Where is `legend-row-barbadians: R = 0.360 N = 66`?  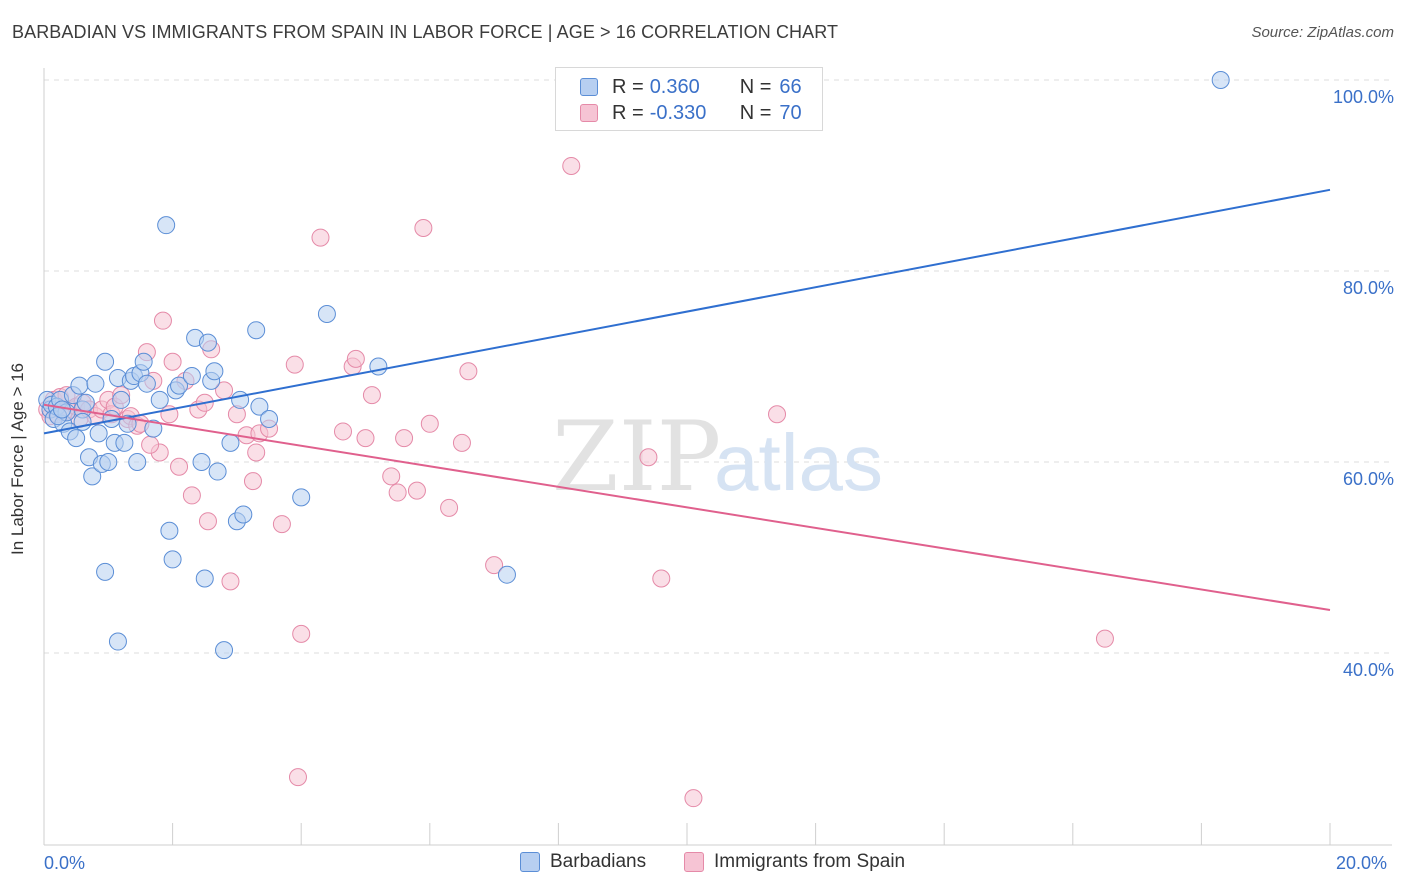 legend-row-barbadians: R = 0.360 N = 66 is located at coordinates (691, 87).